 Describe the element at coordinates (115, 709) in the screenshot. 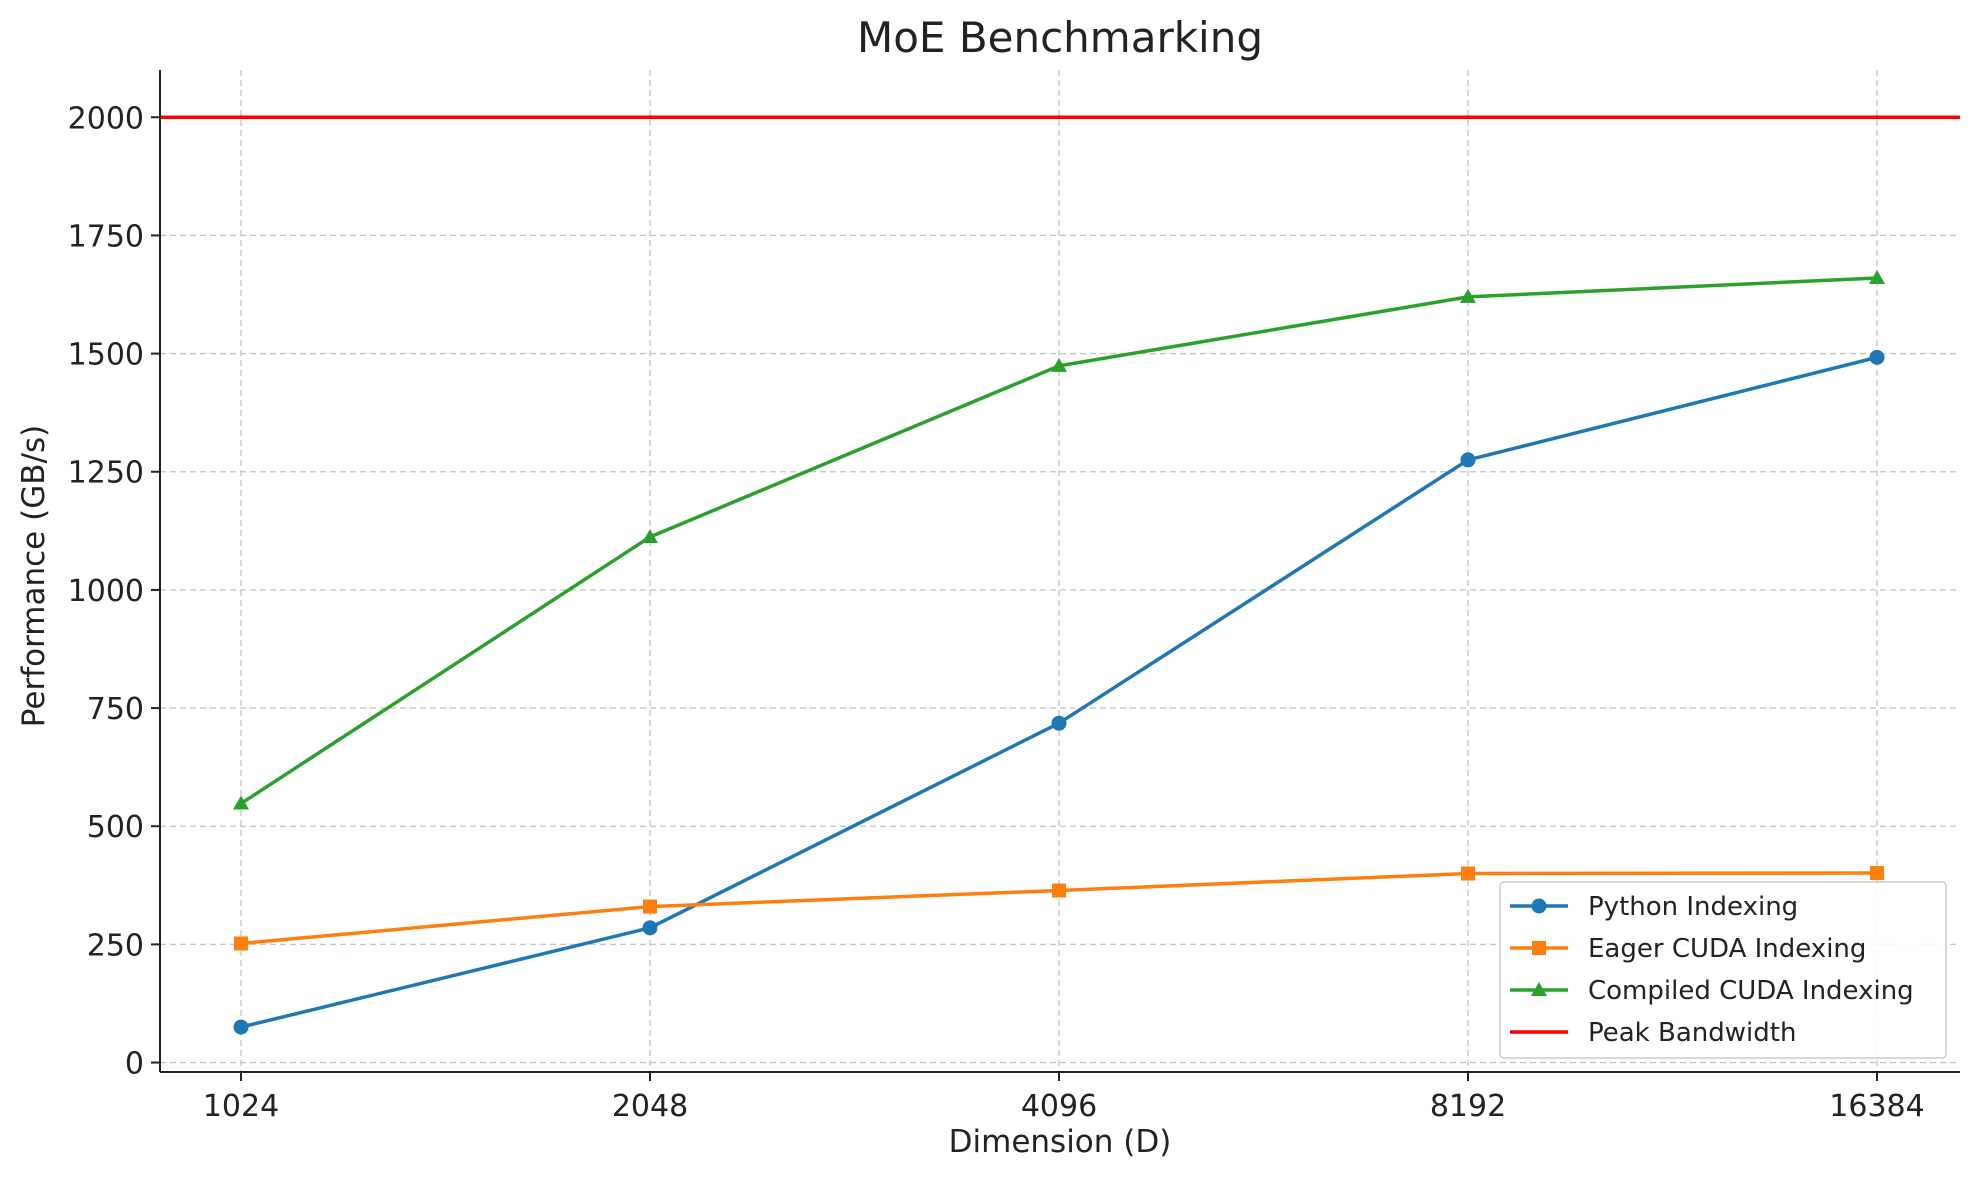

I see `y-tick-label: 750` at that location.